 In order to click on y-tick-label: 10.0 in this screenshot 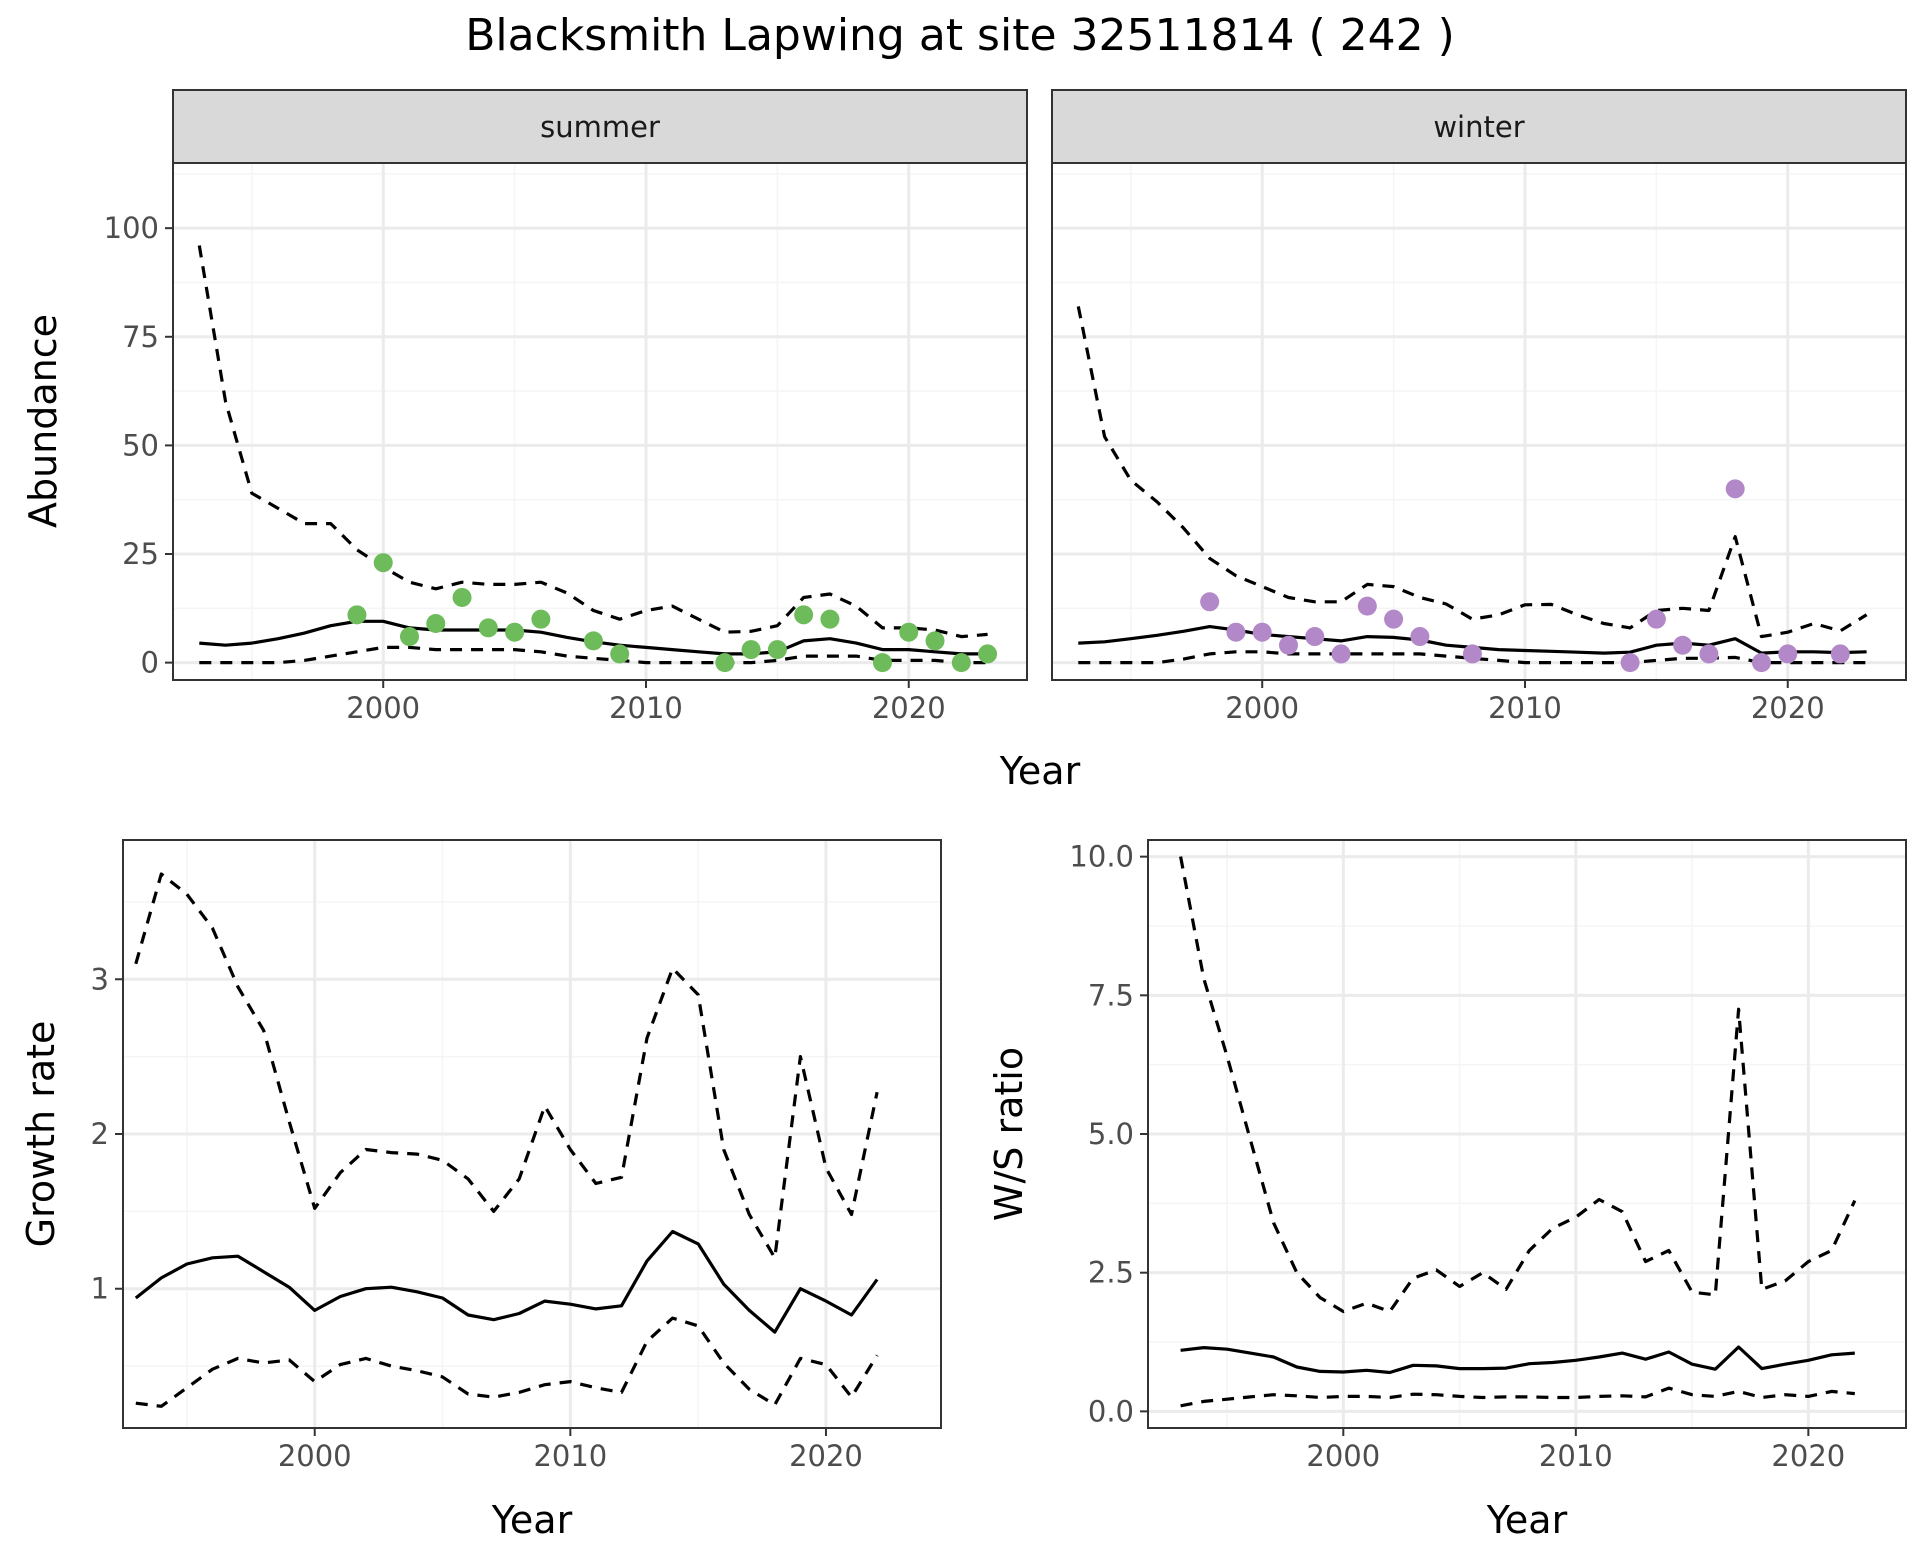, I will do `click(1101, 857)`.